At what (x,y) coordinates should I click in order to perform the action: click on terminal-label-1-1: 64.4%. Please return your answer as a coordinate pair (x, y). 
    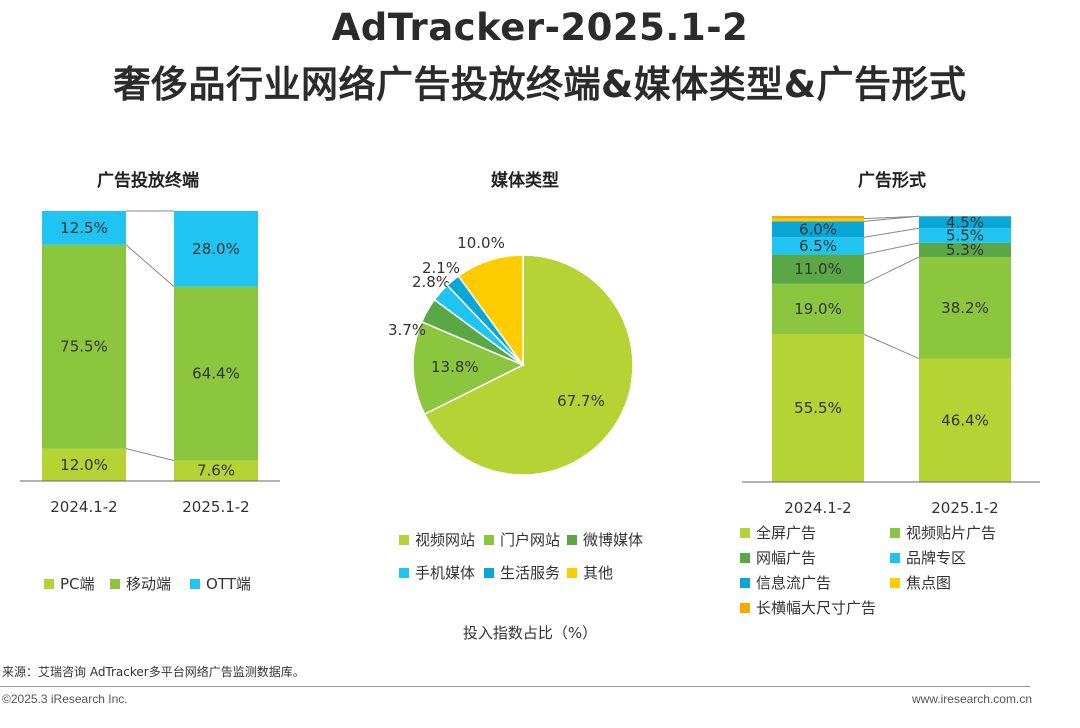
    Looking at the image, I should click on (216, 374).